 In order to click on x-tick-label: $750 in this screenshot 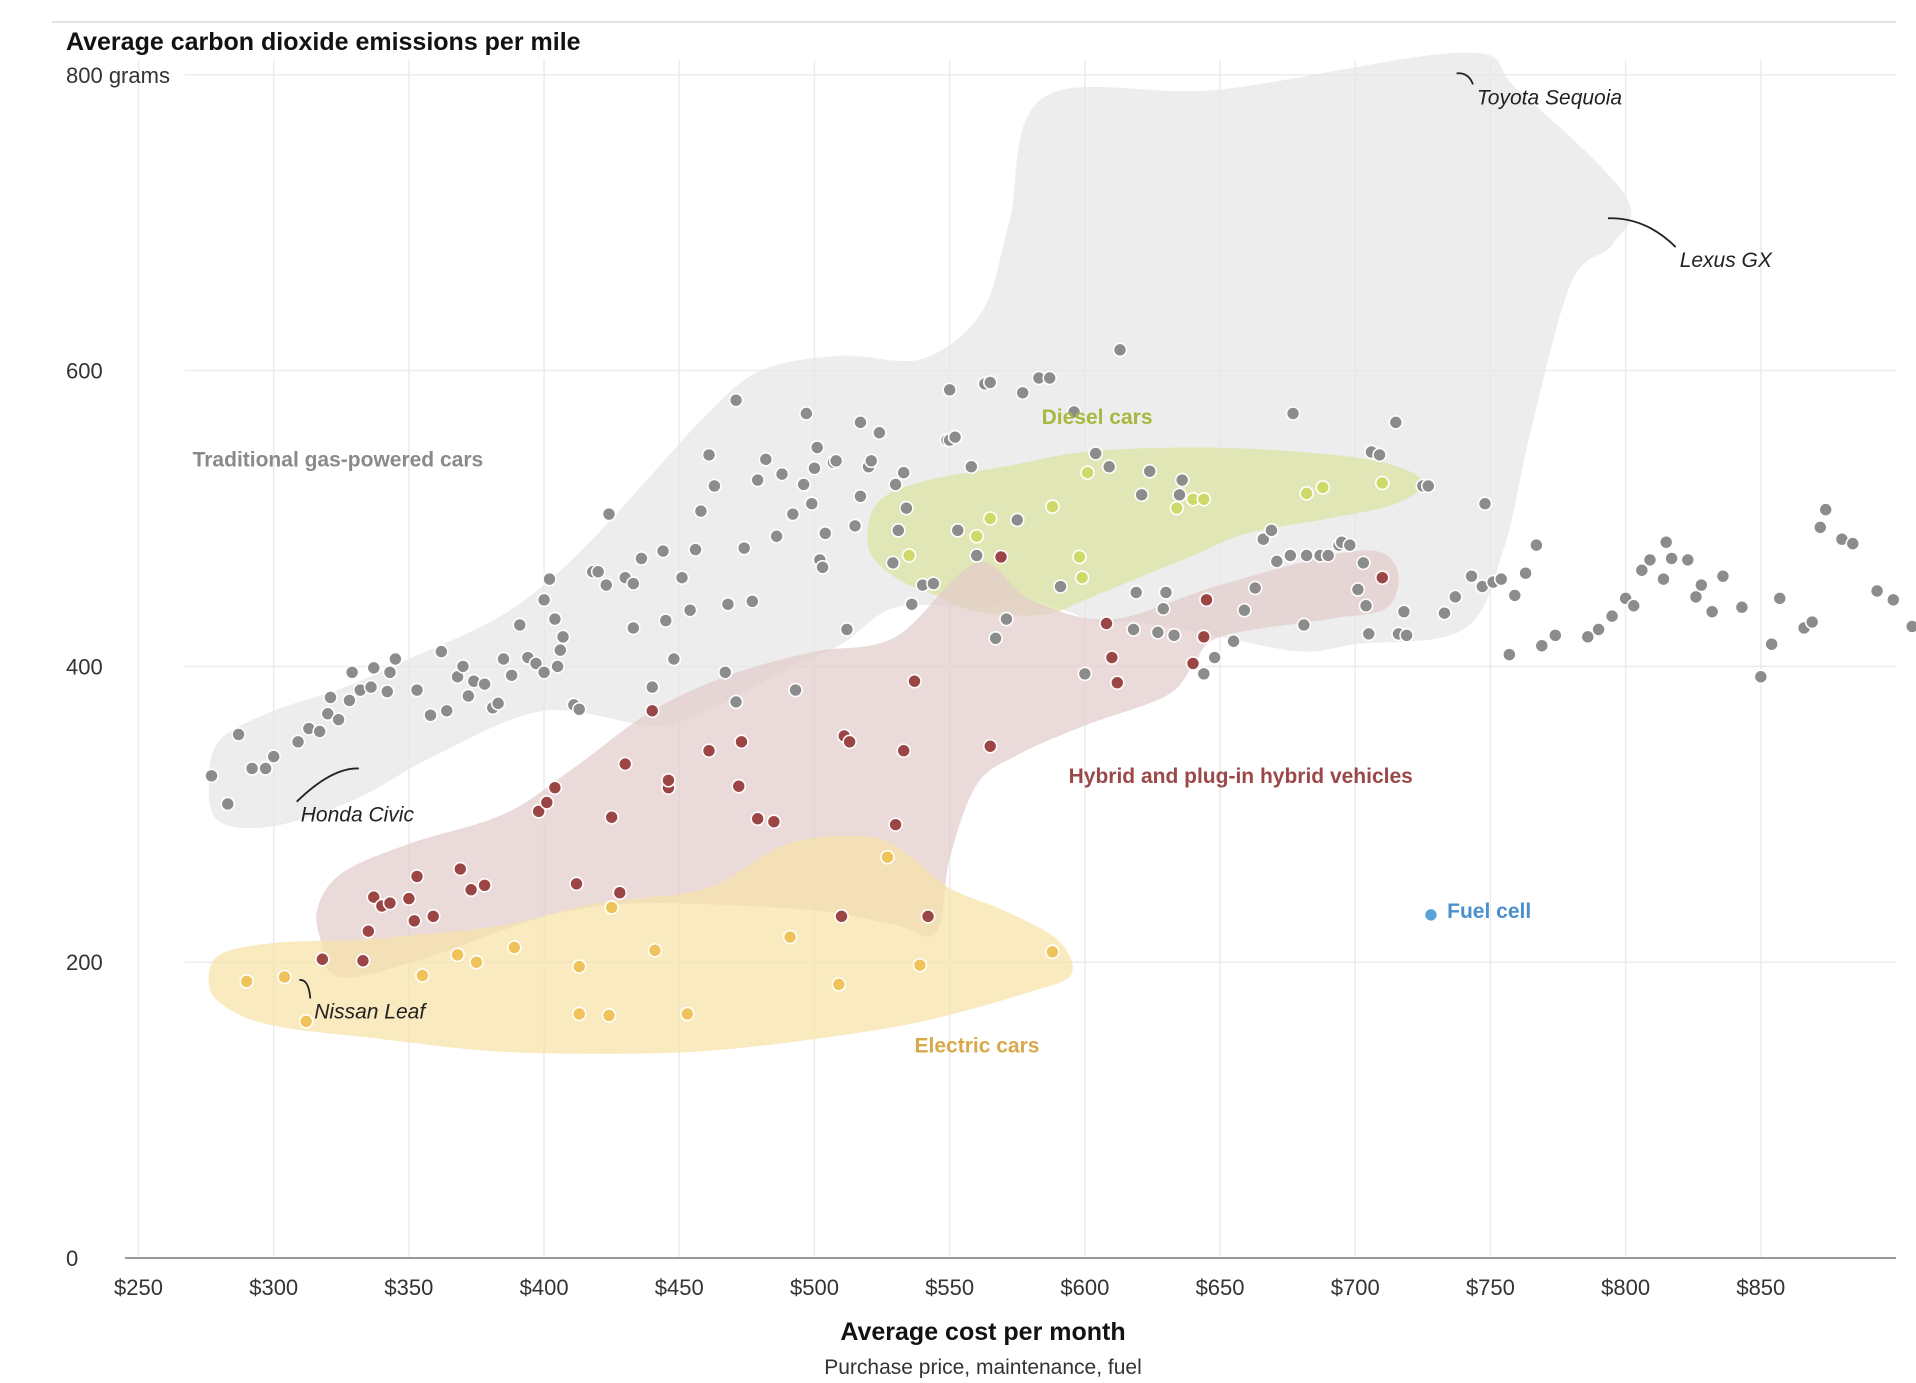, I will do `click(1490, 1287)`.